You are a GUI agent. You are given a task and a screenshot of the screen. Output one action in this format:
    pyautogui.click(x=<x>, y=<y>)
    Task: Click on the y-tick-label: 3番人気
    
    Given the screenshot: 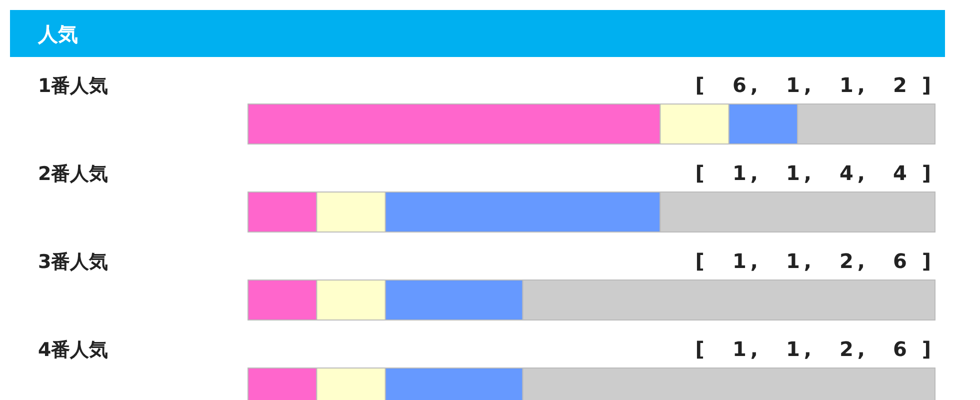 What is the action you would take?
    pyautogui.click(x=73, y=262)
    